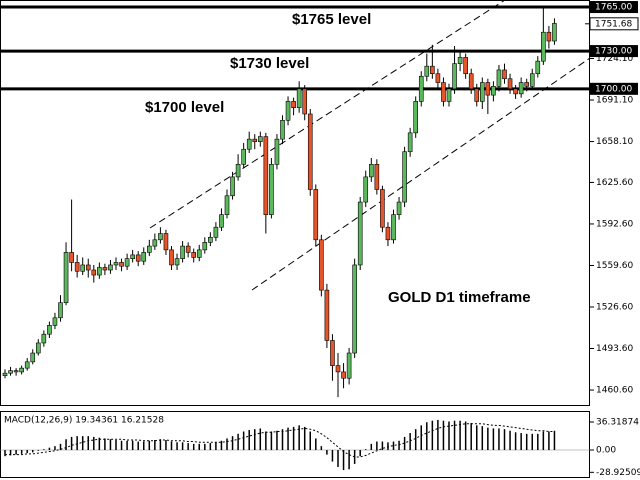  I want to click on y-tick-label: 1691.10, so click(614, 101).